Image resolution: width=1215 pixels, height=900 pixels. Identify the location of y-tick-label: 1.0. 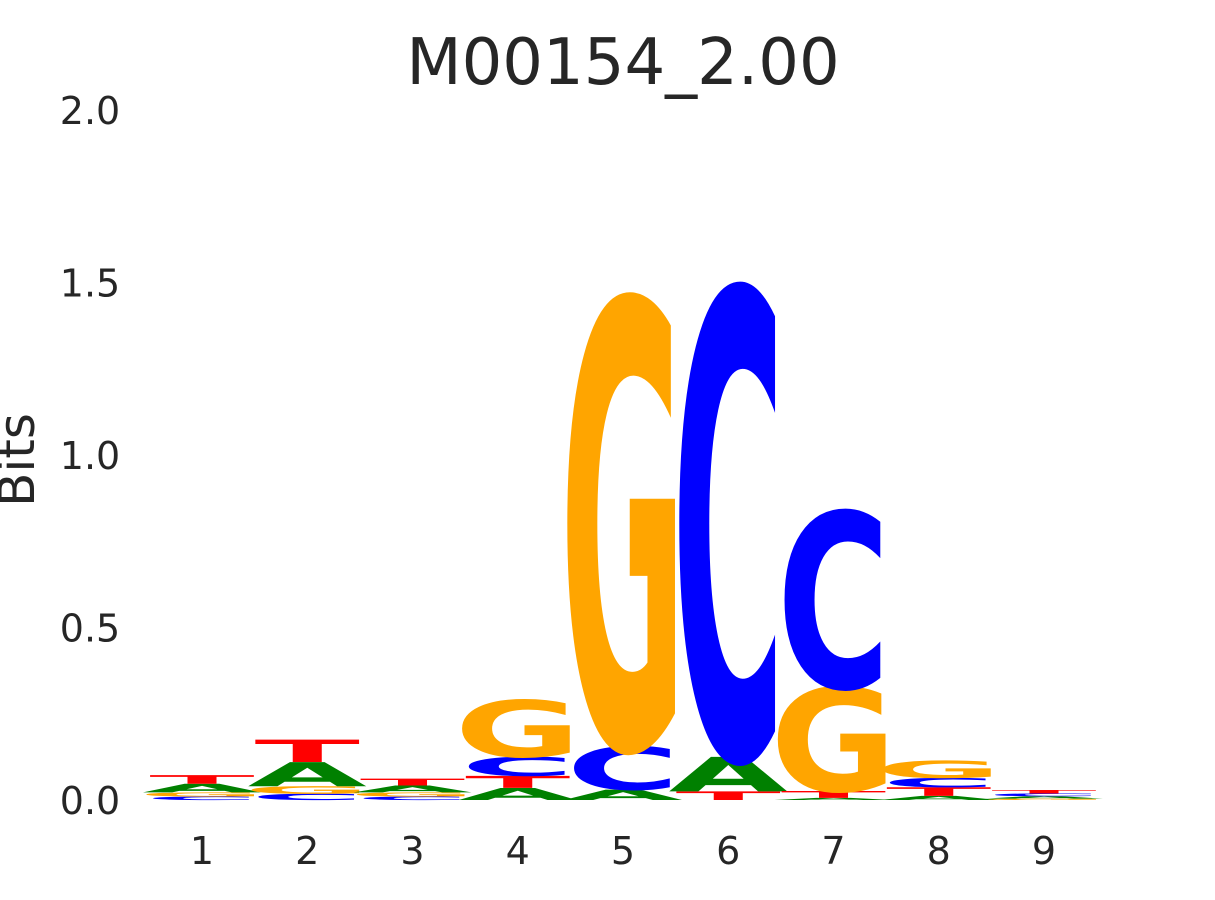
(90, 456).